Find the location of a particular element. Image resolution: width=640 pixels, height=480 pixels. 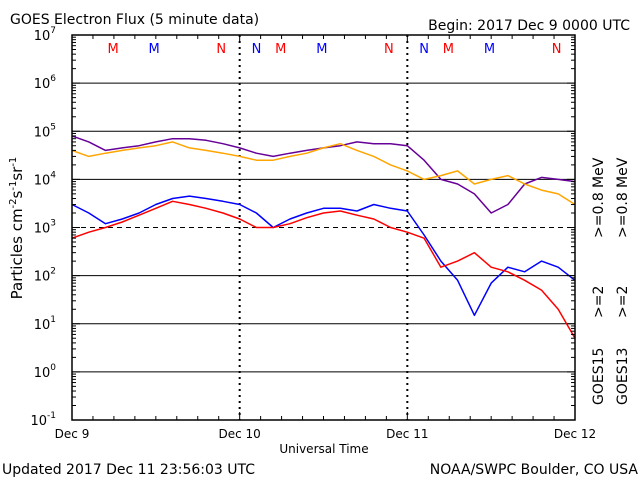

x-tick-label: Dec 11 is located at coordinates (407, 434).